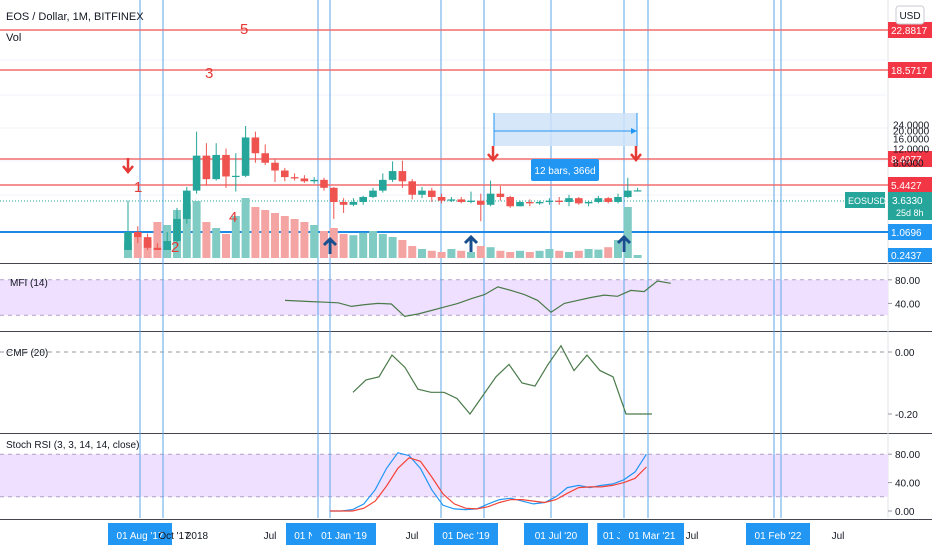 This screenshot has width=932, height=550. What do you see at coordinates (907, 455) in the screenshot?
I see `stoch-tick: 80.00` at bounding box center [907, 455].